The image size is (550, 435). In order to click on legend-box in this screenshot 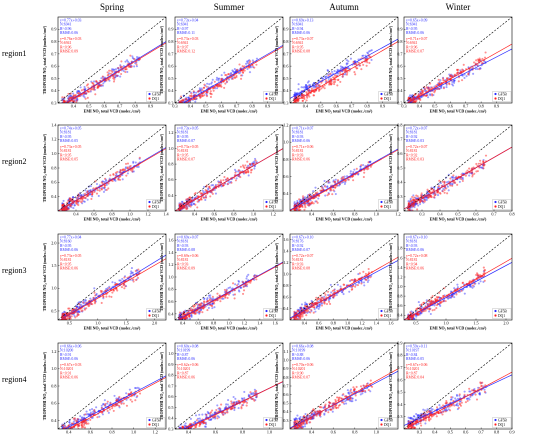, I will do `click(273, 204)`.